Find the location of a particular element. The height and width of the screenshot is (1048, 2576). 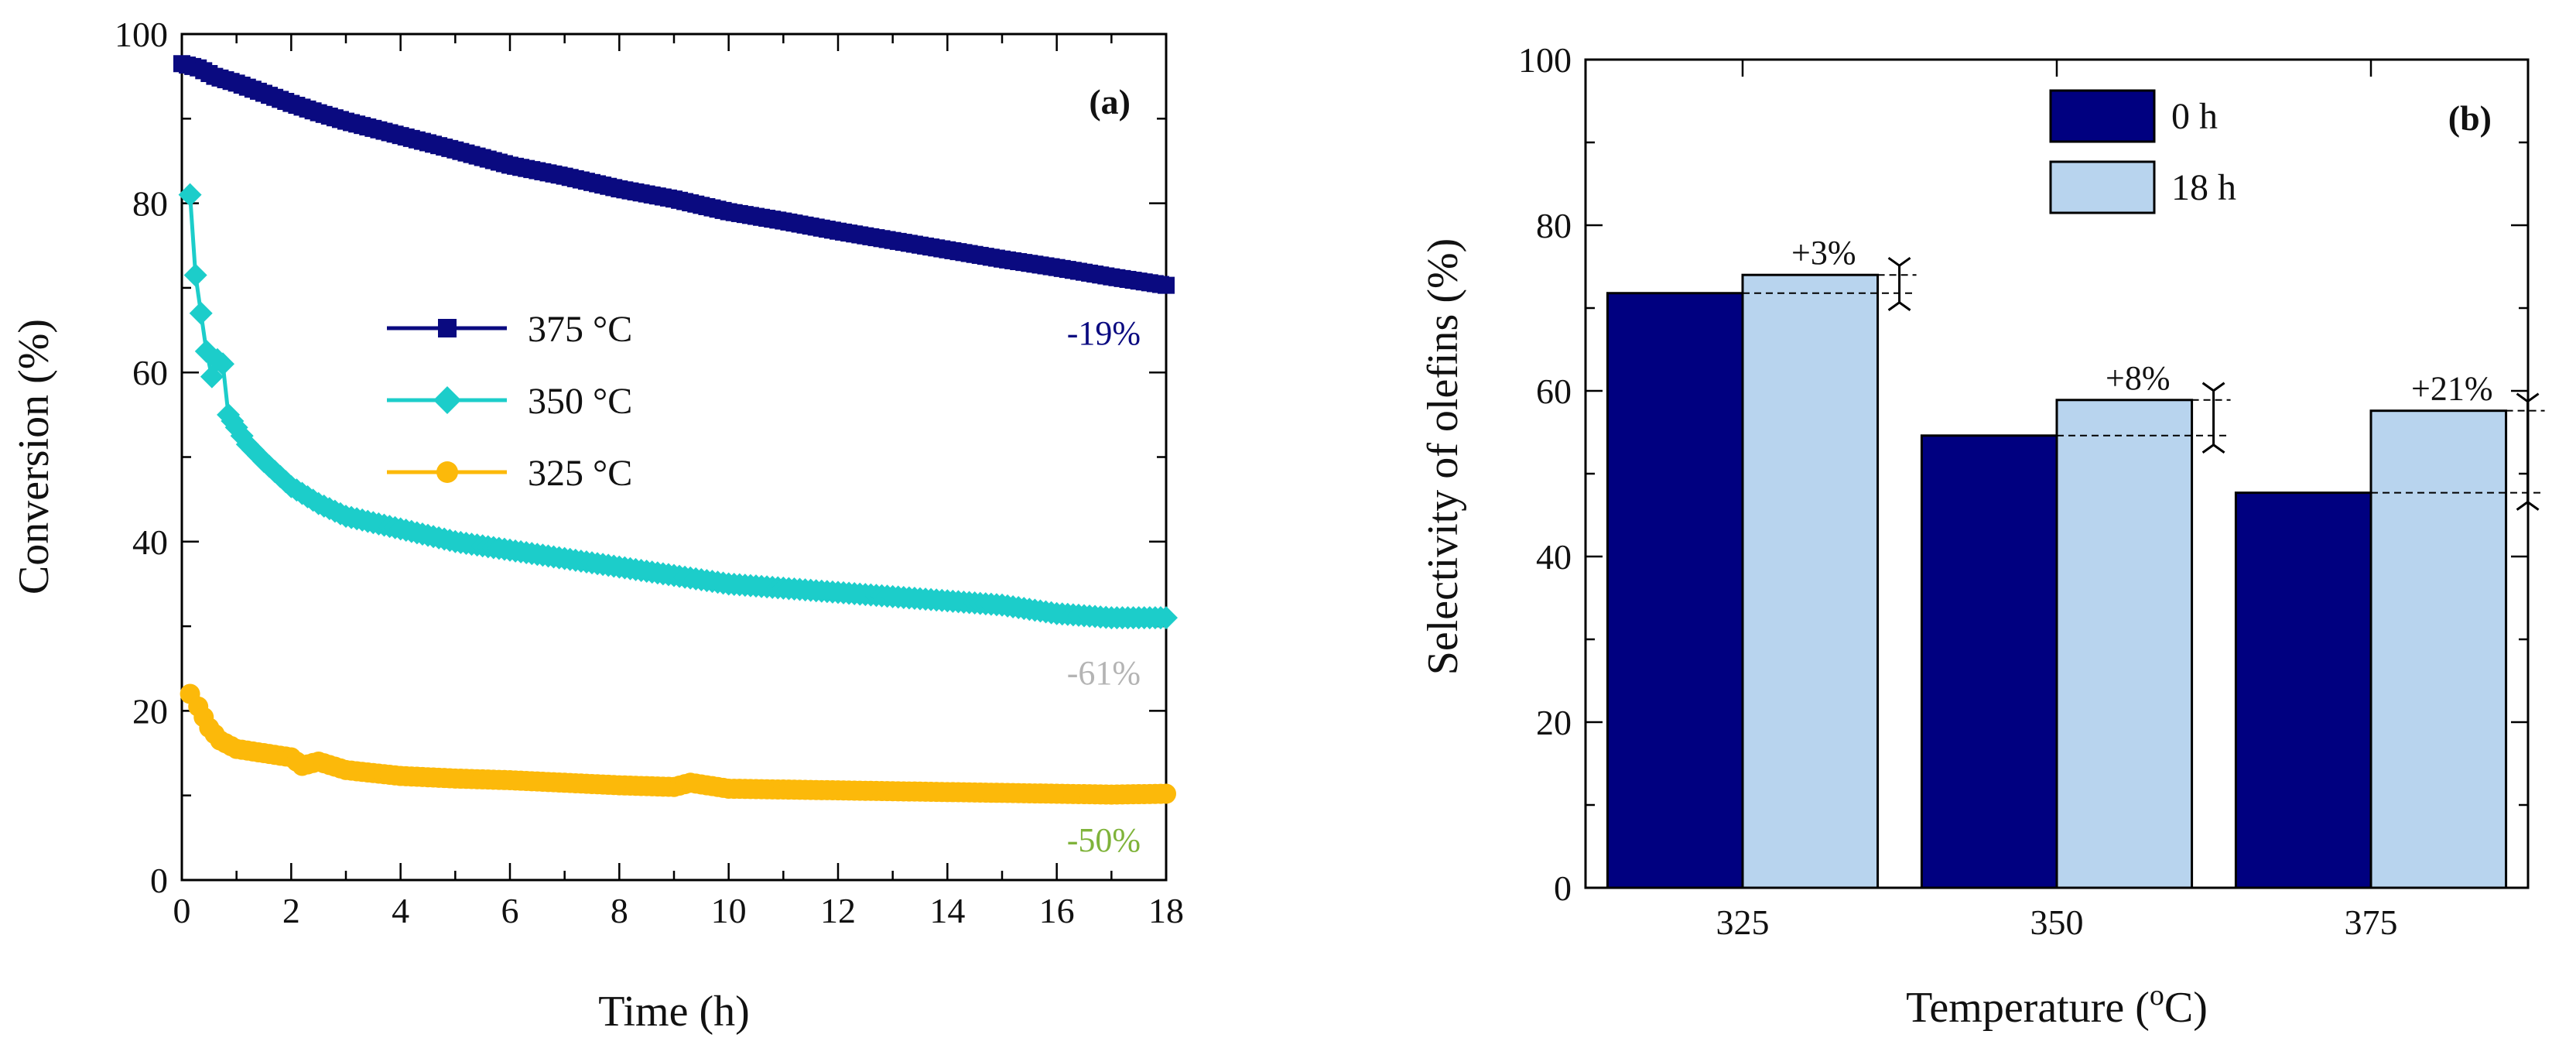

x-tick-label: 0 is located at coordinates (182, 910).